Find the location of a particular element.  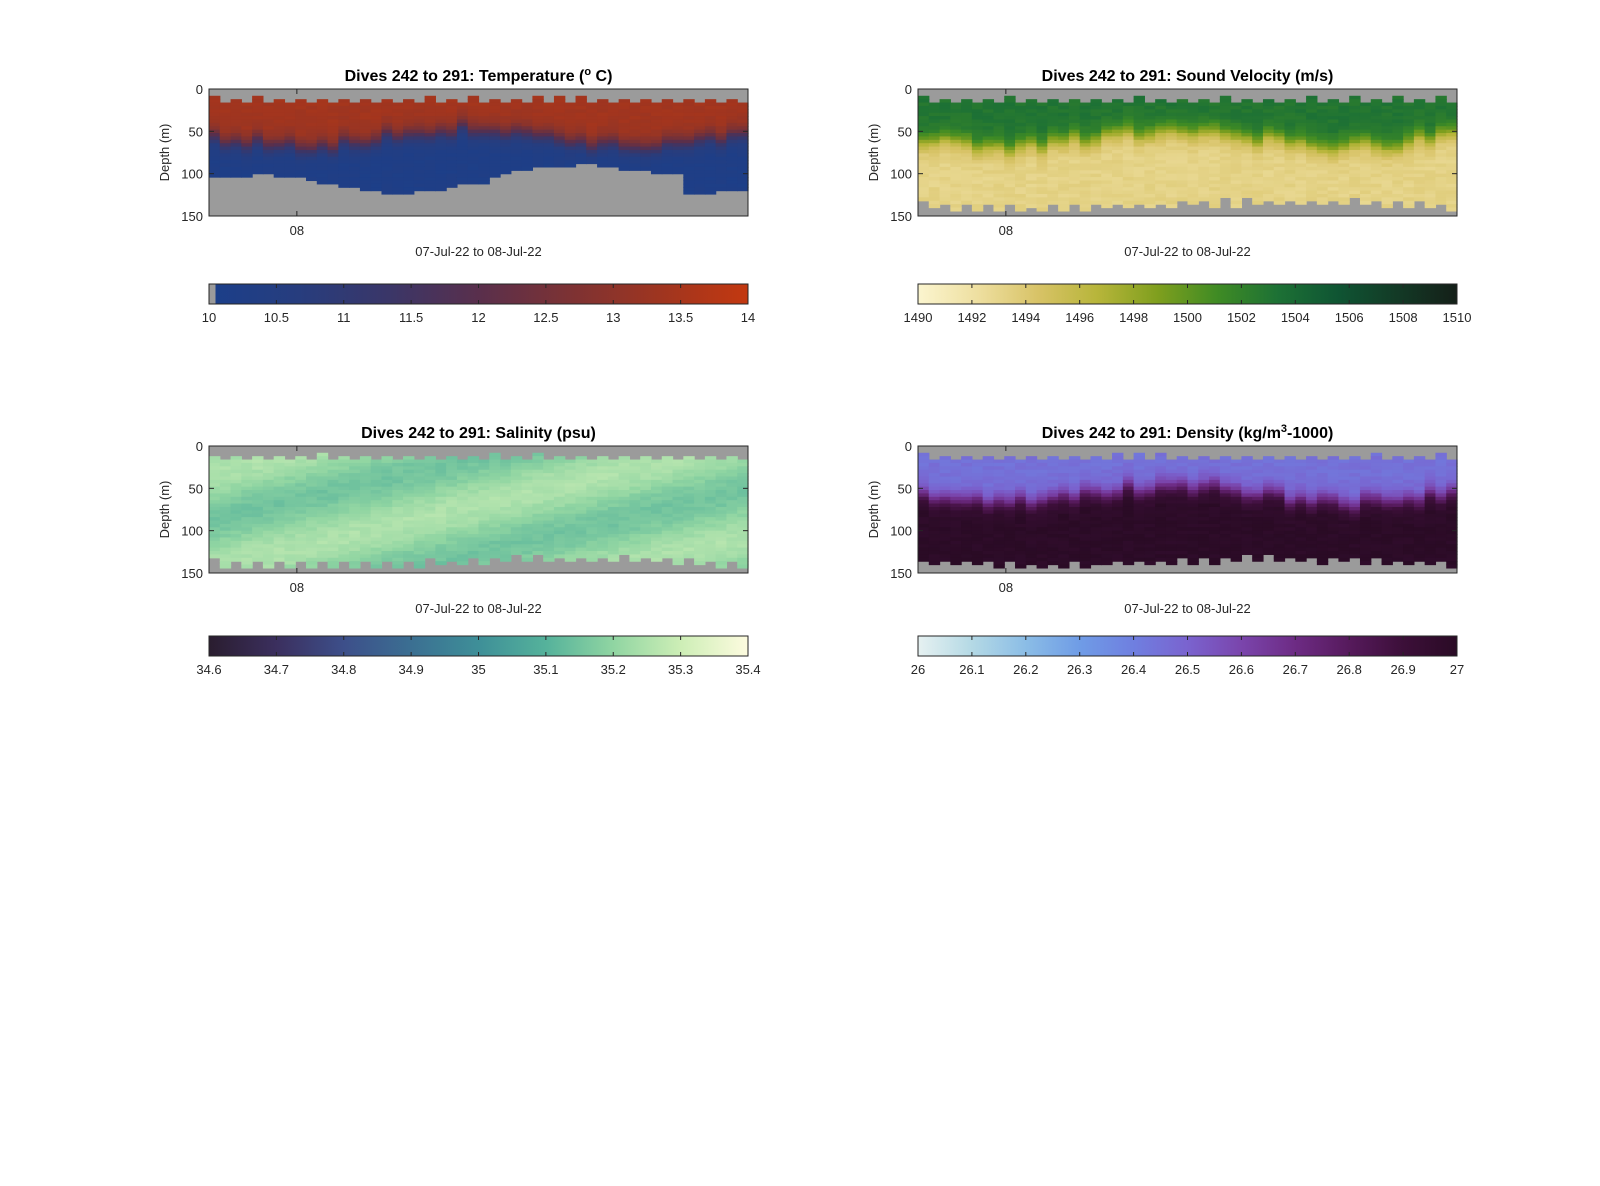

colorbar-tick-label: 13.5 is located at coordinates (680, 317).